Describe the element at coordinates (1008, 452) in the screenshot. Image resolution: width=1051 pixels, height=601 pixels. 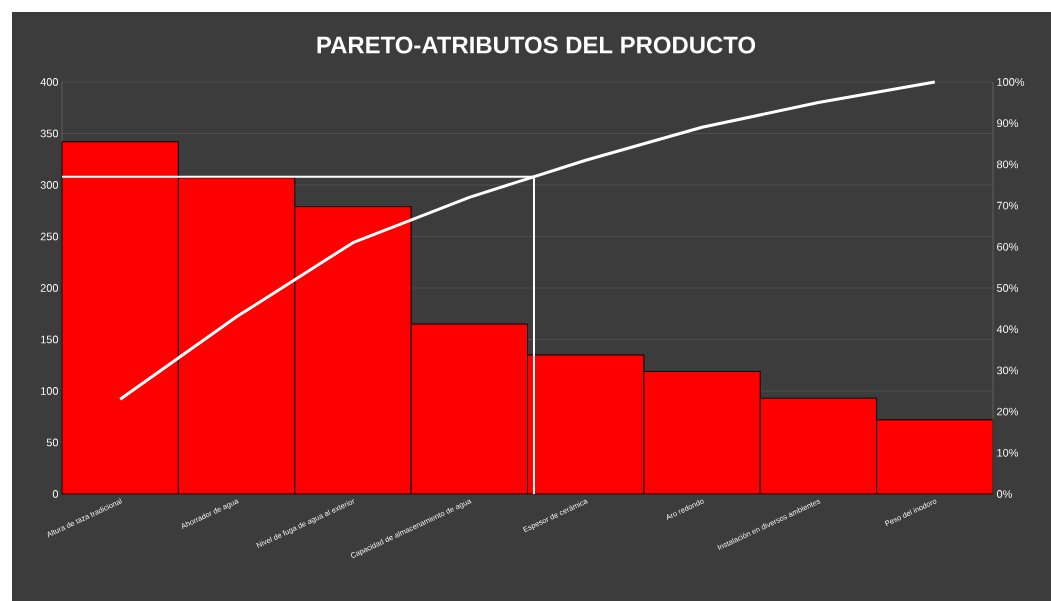
I see `y2-tick-label: 10%` at that location.